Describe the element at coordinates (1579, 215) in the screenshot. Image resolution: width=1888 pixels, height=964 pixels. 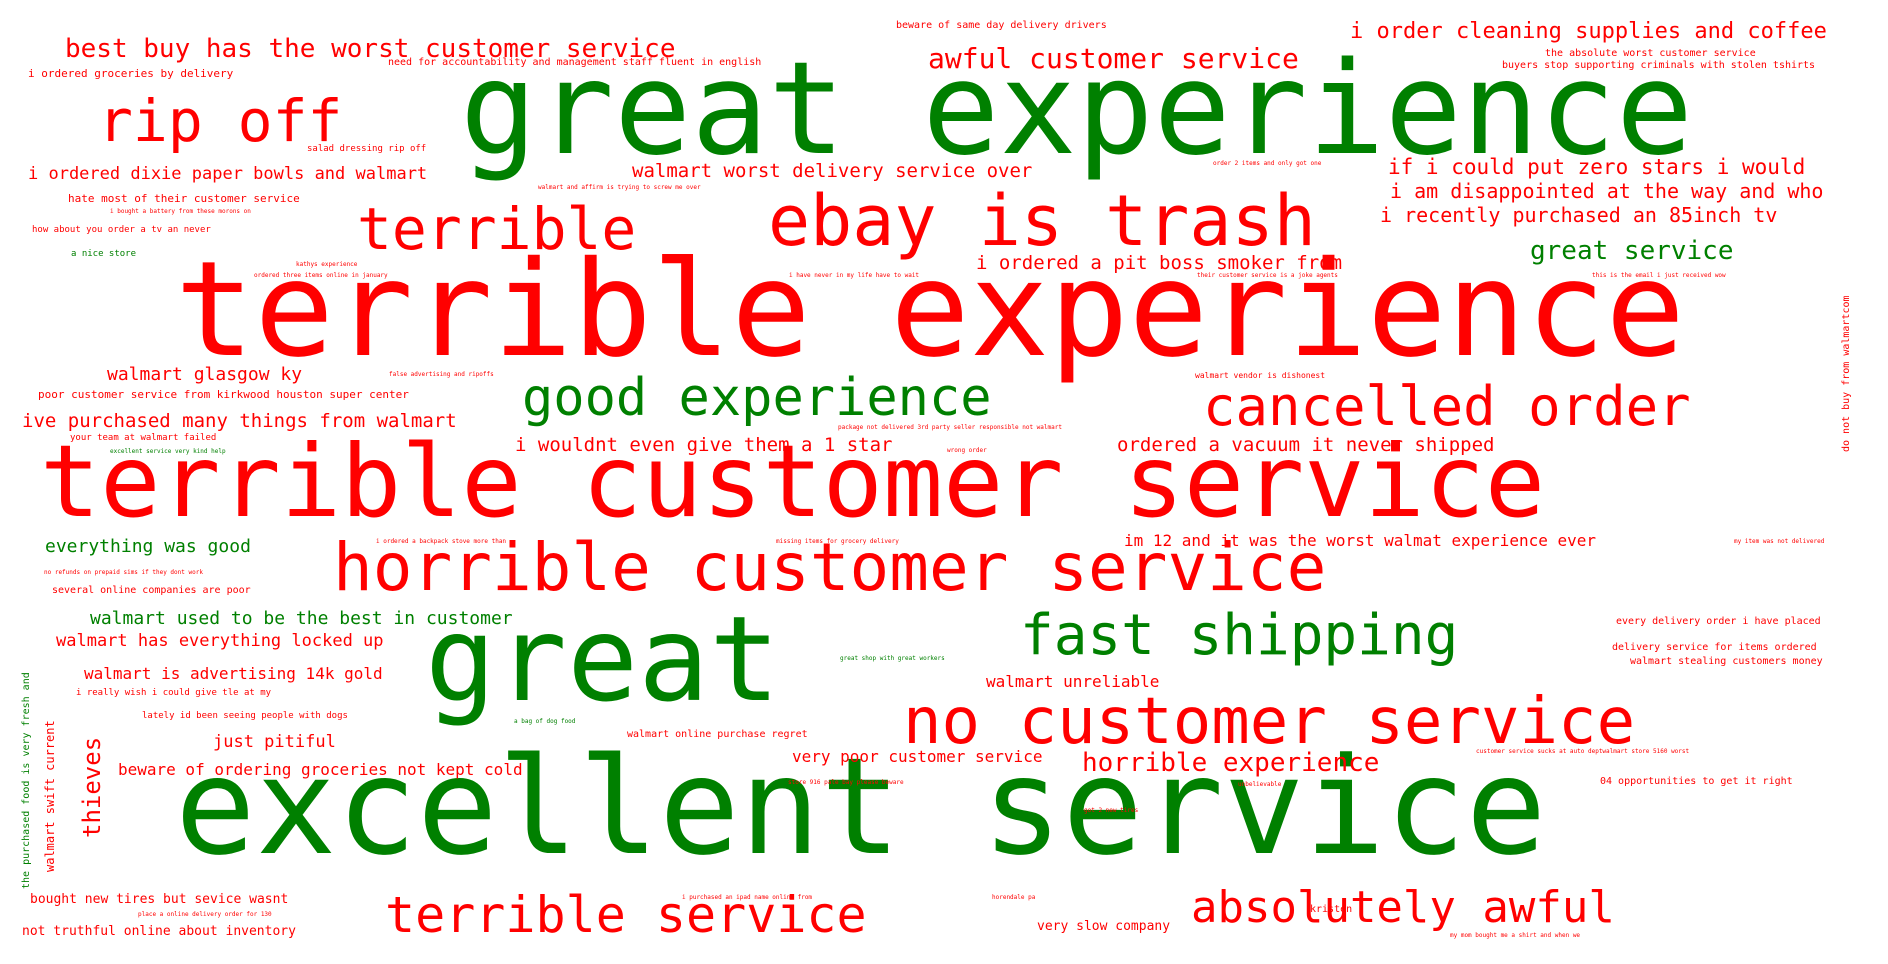
I see `word: i recently purchased an 85inch tv` at that location.